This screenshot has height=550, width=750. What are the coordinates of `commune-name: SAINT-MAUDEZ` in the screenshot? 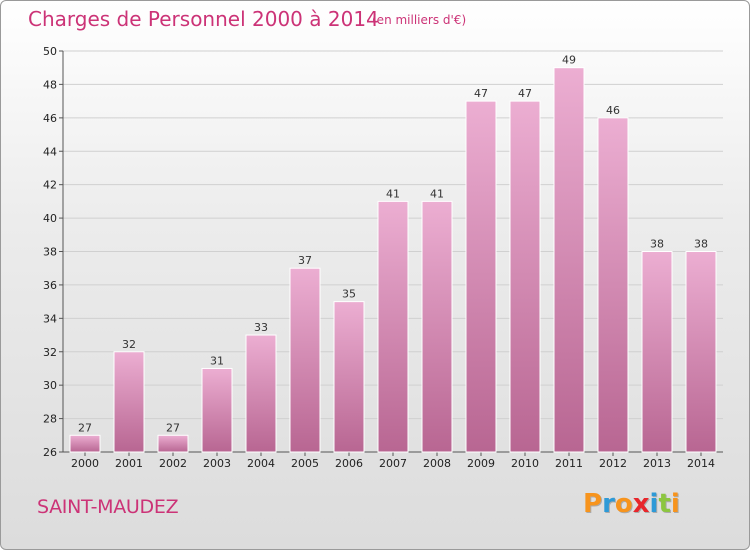 It's located at (108, 507).